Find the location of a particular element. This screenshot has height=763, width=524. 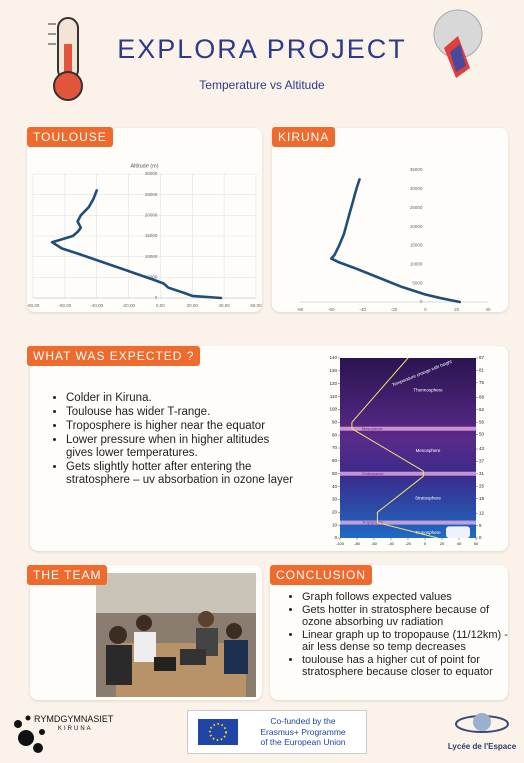

x-tick-label: -100 is located at coordinates (340, 543).